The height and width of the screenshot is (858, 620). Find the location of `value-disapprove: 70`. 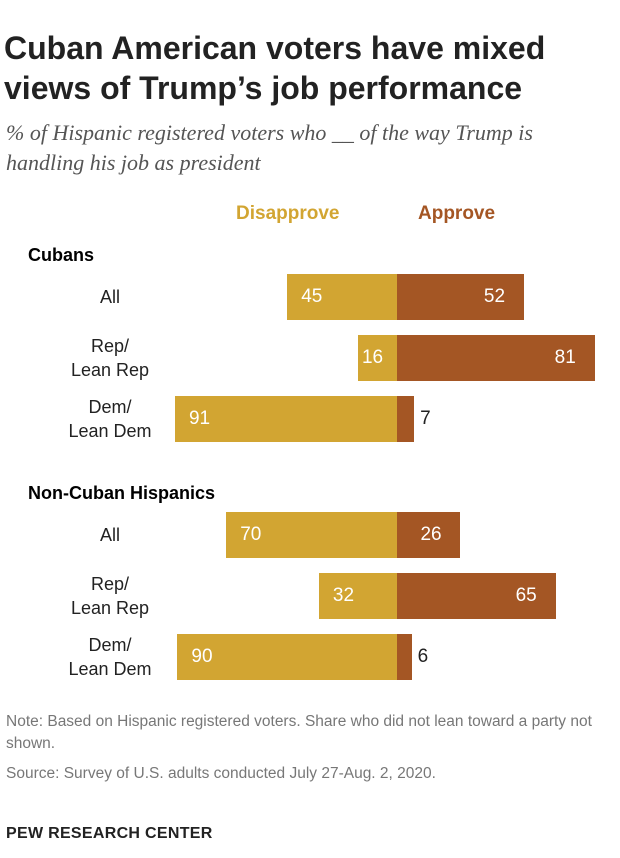

value-disapprove: 70 is located at coordinates (251, 534).